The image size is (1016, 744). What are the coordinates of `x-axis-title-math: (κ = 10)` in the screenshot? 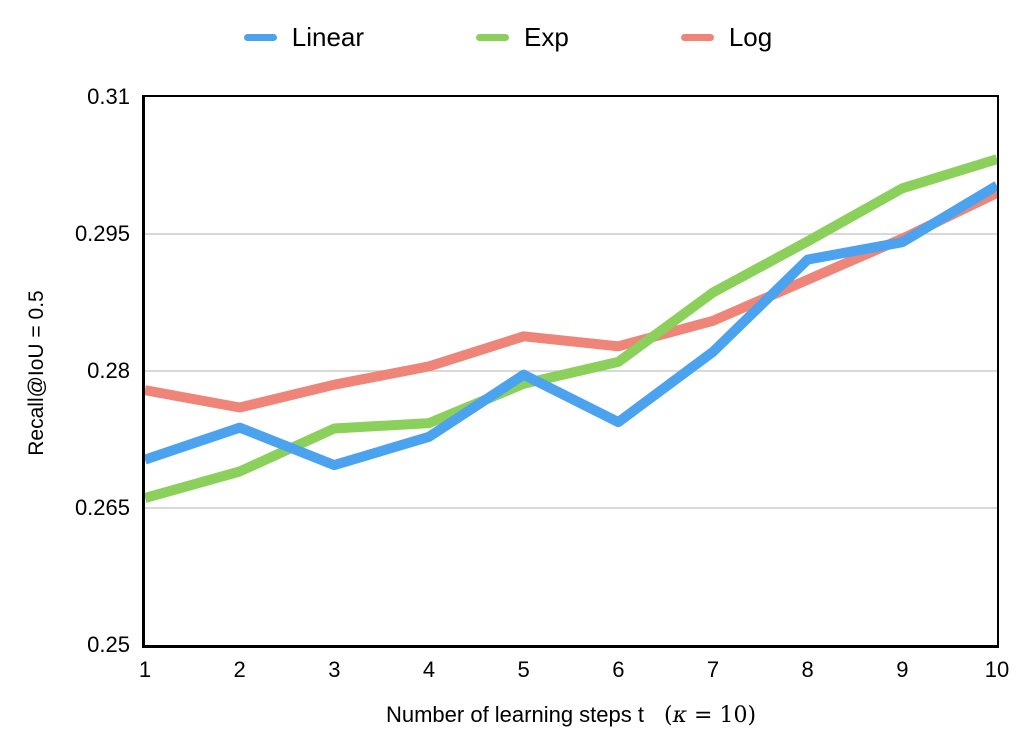 It's located at (710, 715).